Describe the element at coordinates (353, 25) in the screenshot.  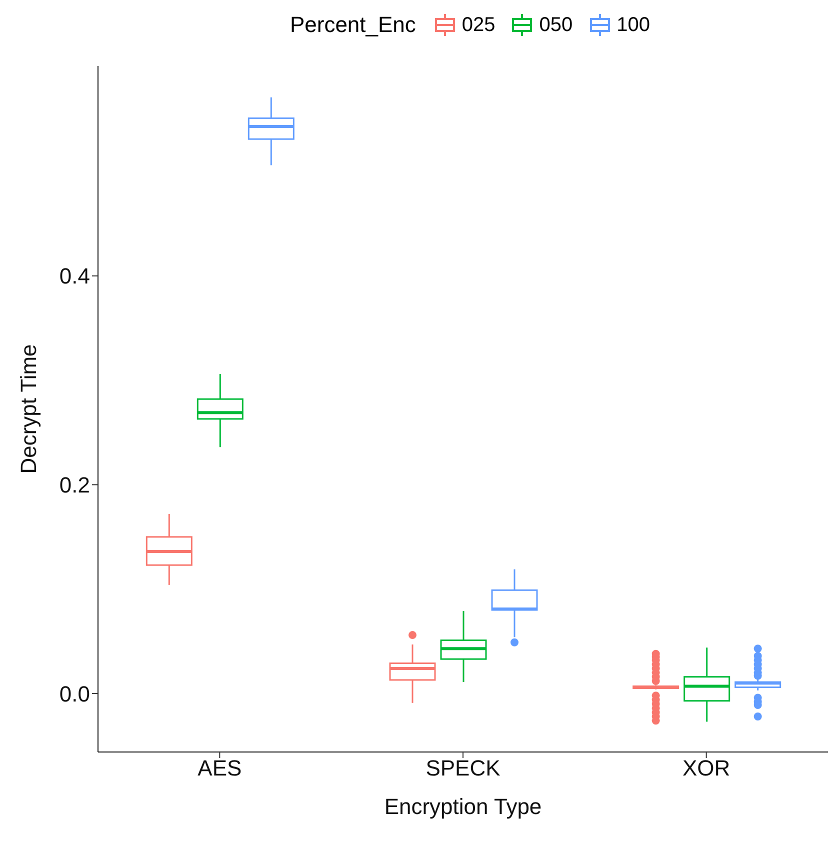
I see `legend-title: Percent_Enc` at that location.